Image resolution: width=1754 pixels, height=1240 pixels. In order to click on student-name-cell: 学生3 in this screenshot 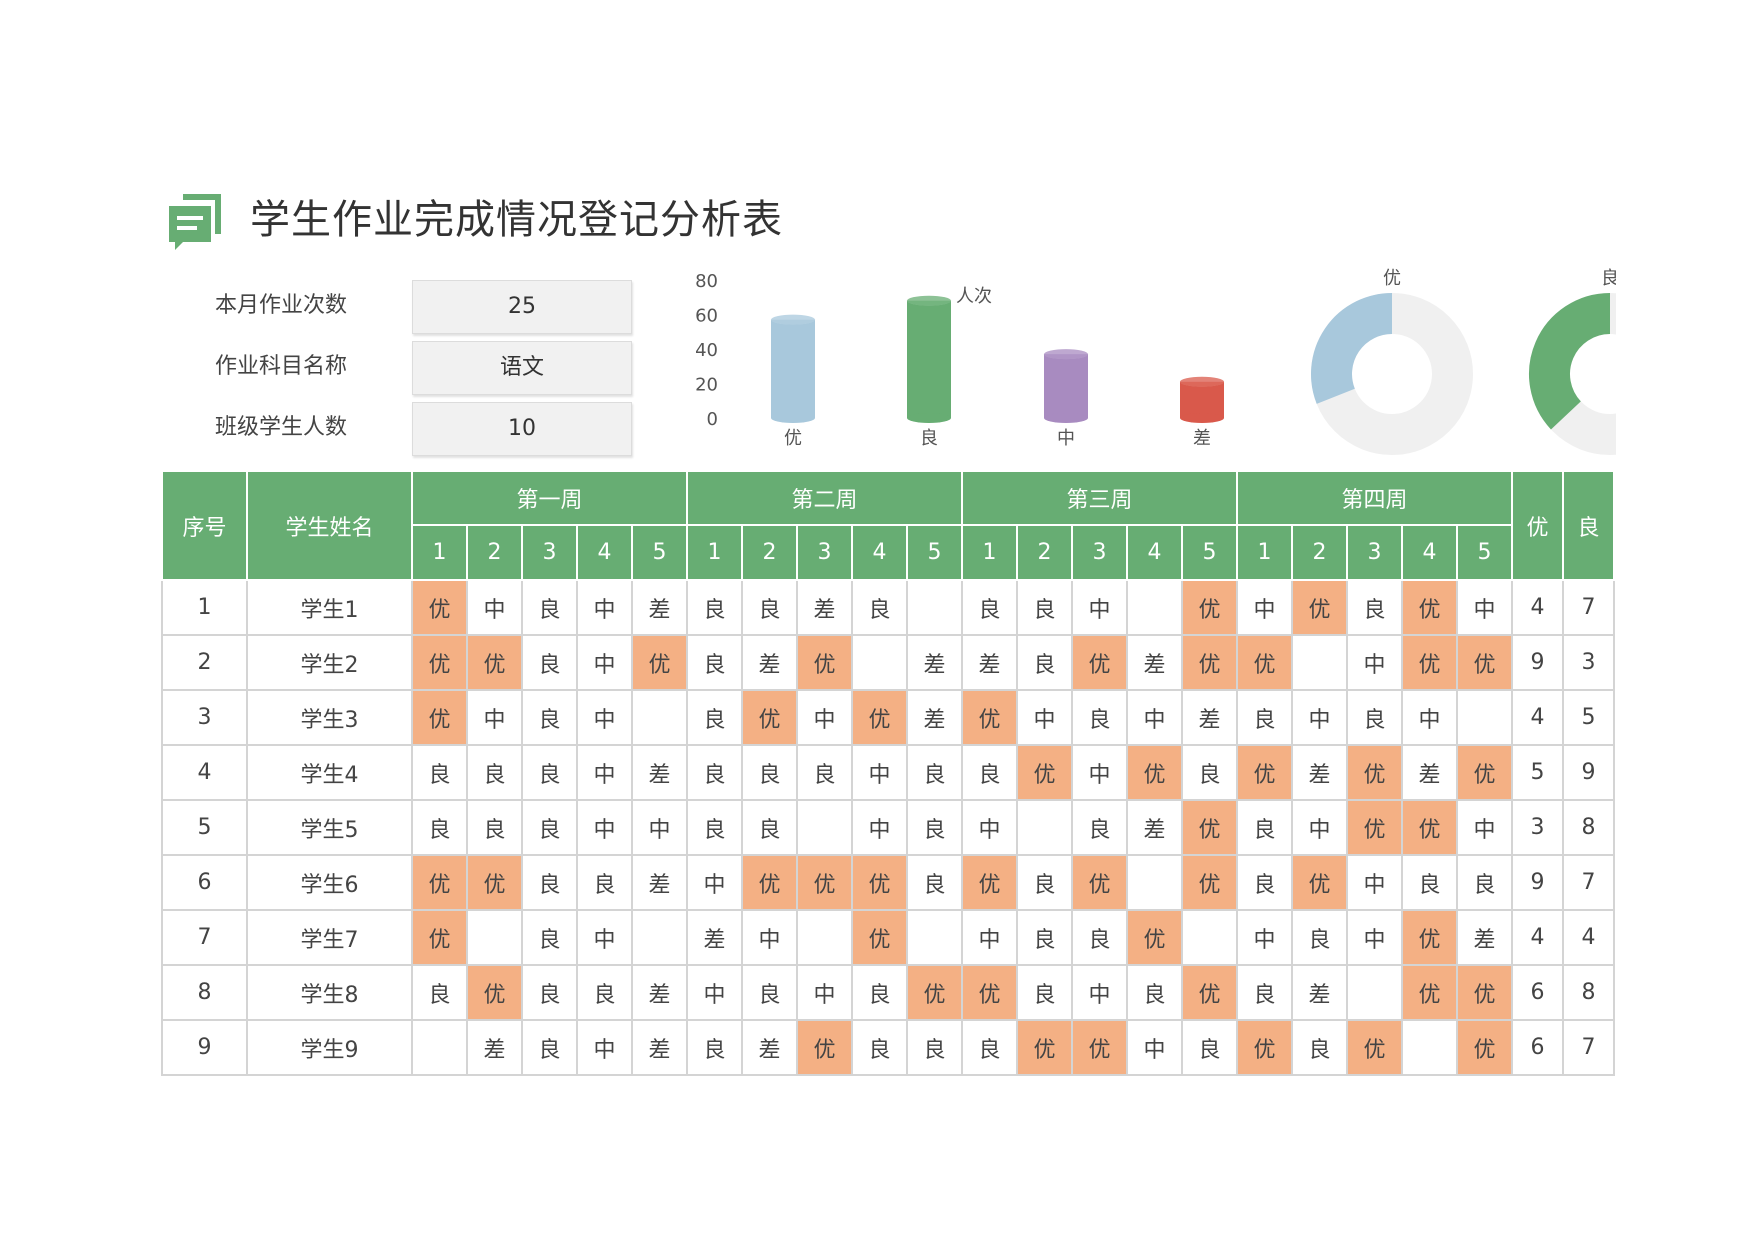, I will do `click(329, 717)`.